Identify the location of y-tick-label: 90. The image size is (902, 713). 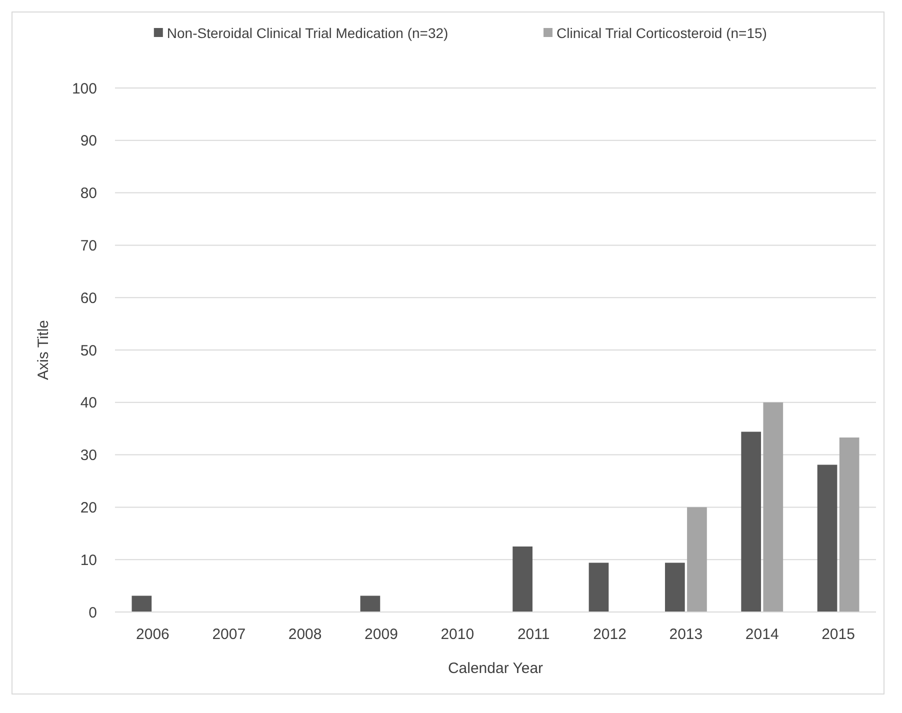
(88, 141).